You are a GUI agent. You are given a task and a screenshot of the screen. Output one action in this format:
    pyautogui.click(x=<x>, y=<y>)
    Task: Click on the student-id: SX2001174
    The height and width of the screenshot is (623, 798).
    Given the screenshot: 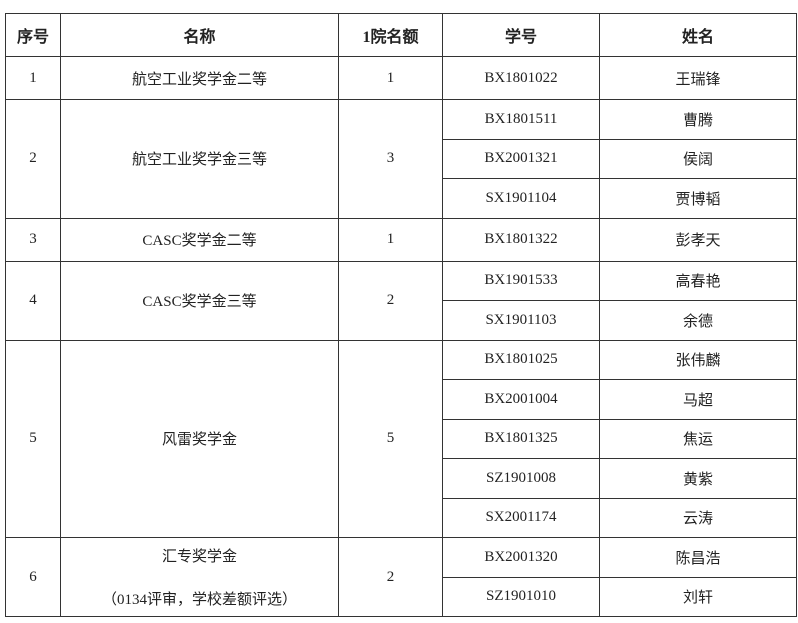 What is the action you would take?
    pyautogui.click(x=521, y=517)
    